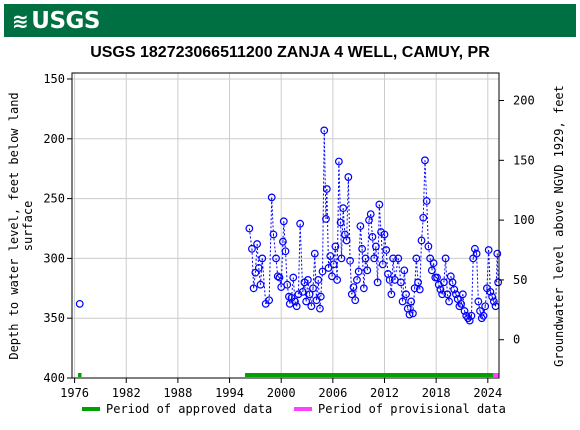 Image resolution: width=580 pixels, height=430 pixels. Describe the element at coordinates (54, 139) in the screenshot. I see `y-left-tick-label: 200` at that location.